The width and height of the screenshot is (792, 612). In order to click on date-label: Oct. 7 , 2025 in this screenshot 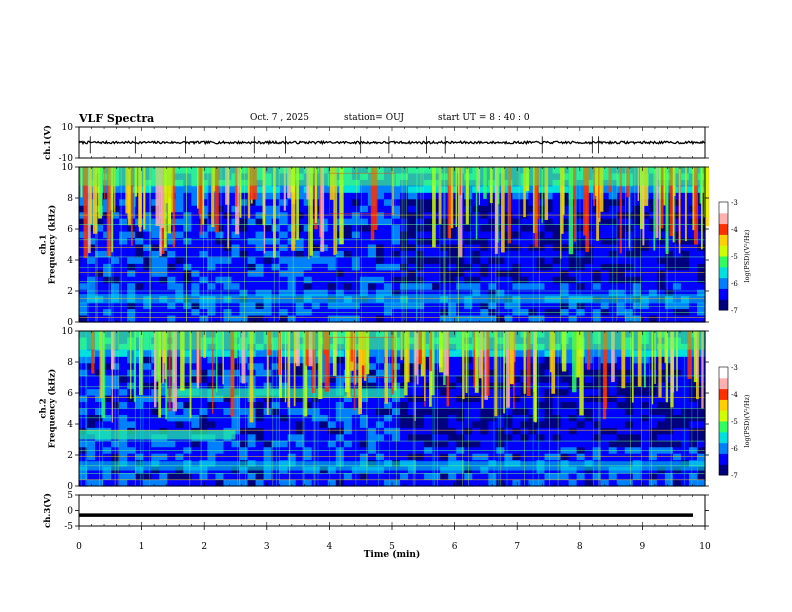, I will do `click(279, 118)`.